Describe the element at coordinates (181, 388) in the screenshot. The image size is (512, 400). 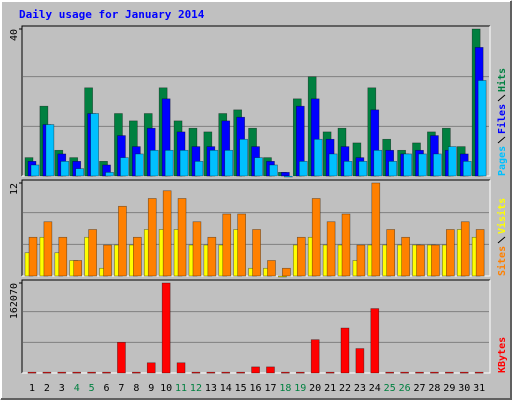
I see `x-tick-label: 11` at that location.